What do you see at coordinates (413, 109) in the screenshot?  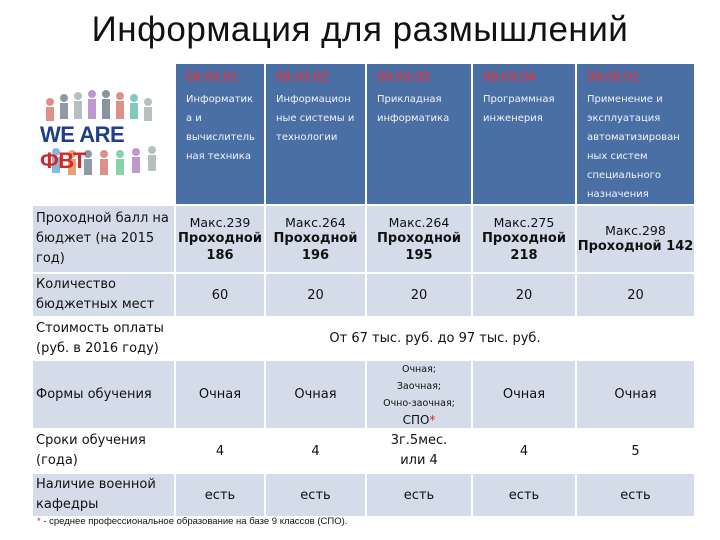 I see `program-name: Прикладная информатика` at bounding box center [413, 109].